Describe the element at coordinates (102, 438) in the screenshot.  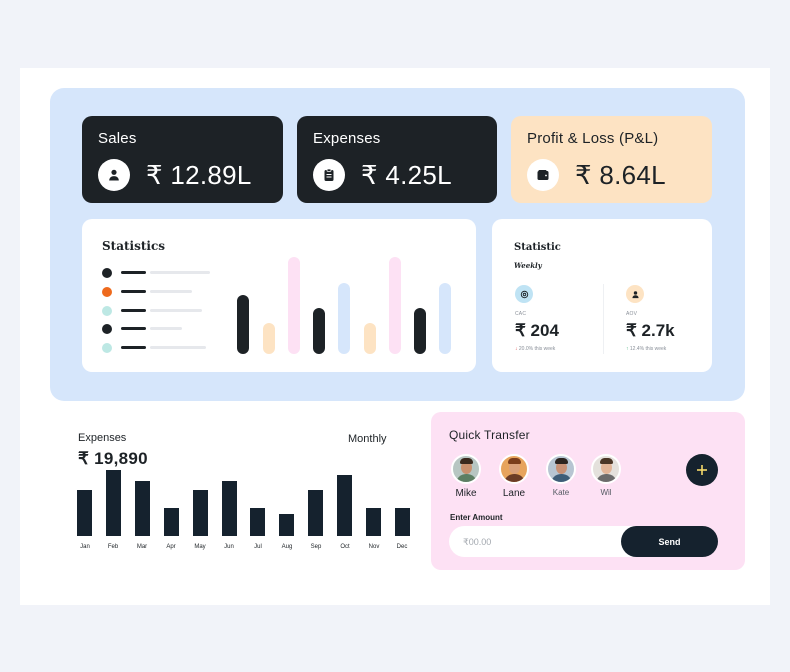
I see `expenses-chart-label: Expenses` at that location.